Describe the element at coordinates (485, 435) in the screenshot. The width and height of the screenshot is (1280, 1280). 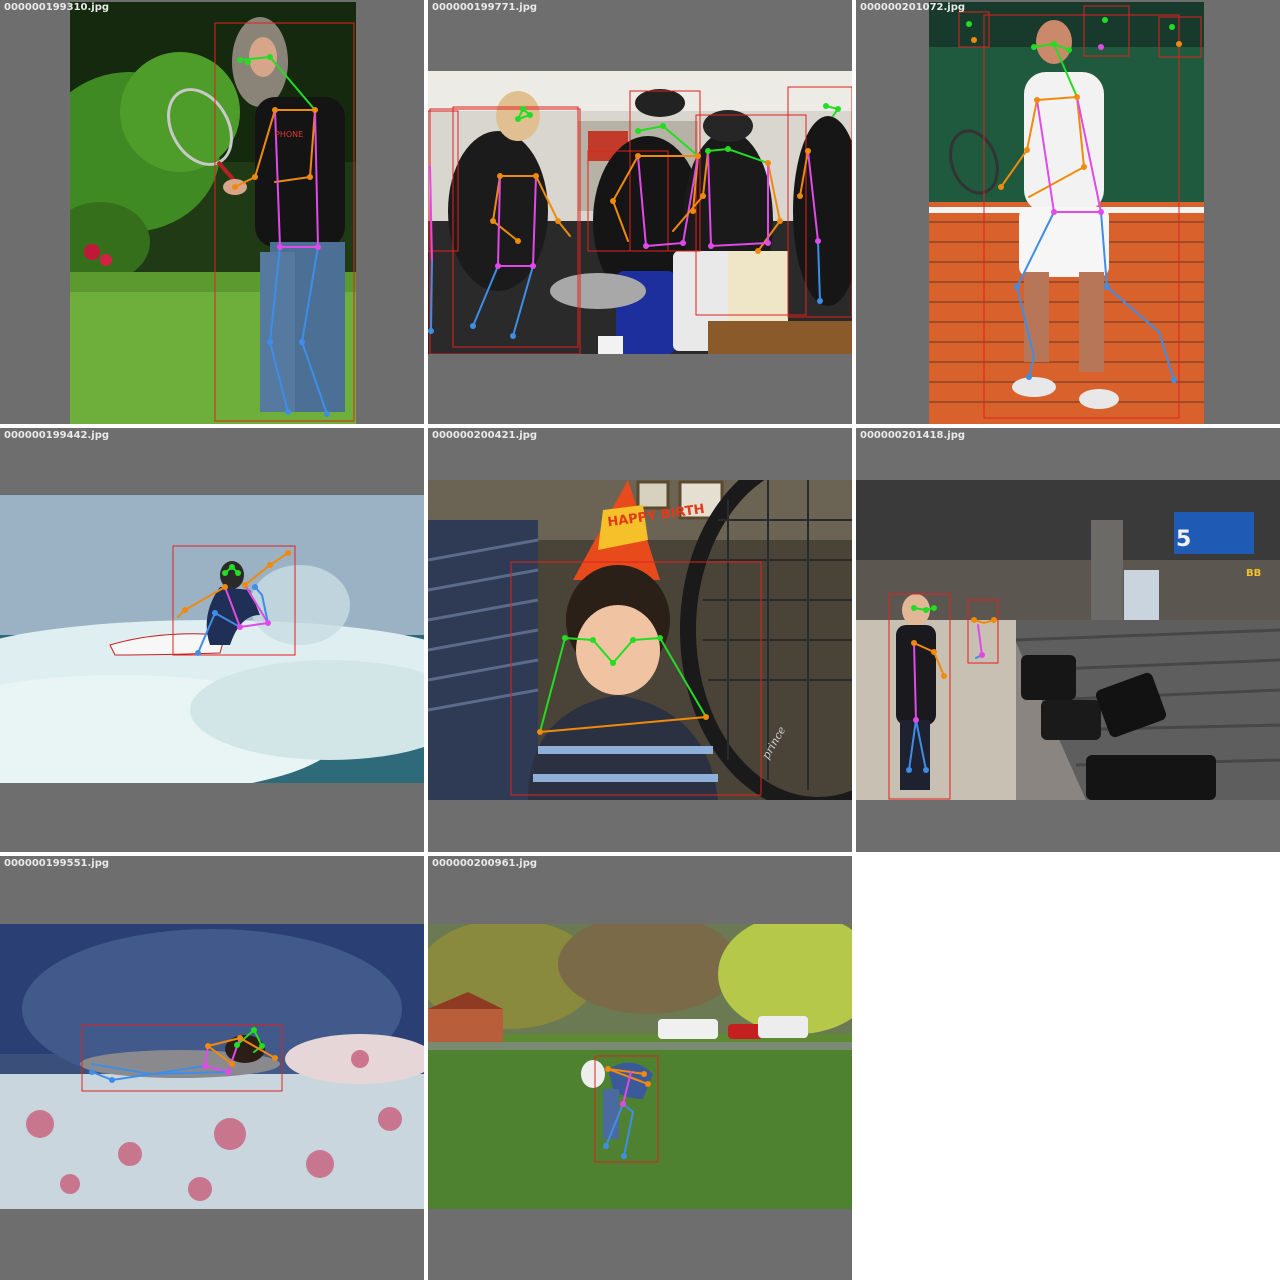
I see `tile-filename: 000000200421.jpg` at that location.